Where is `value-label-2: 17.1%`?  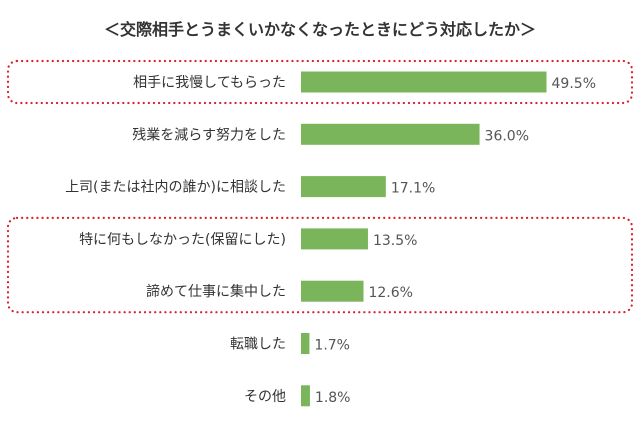 value-label-2: 17.1% is located at coordinates (413, 189).